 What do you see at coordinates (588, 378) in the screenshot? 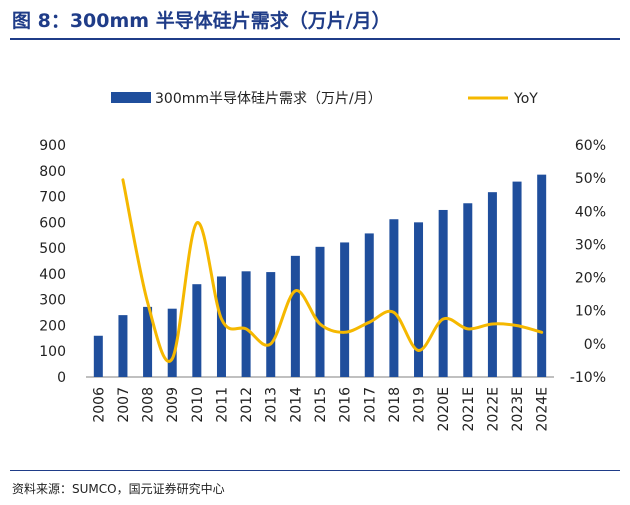
I see `y-right-tick-label: -10%` at bounding box center [588, 378].